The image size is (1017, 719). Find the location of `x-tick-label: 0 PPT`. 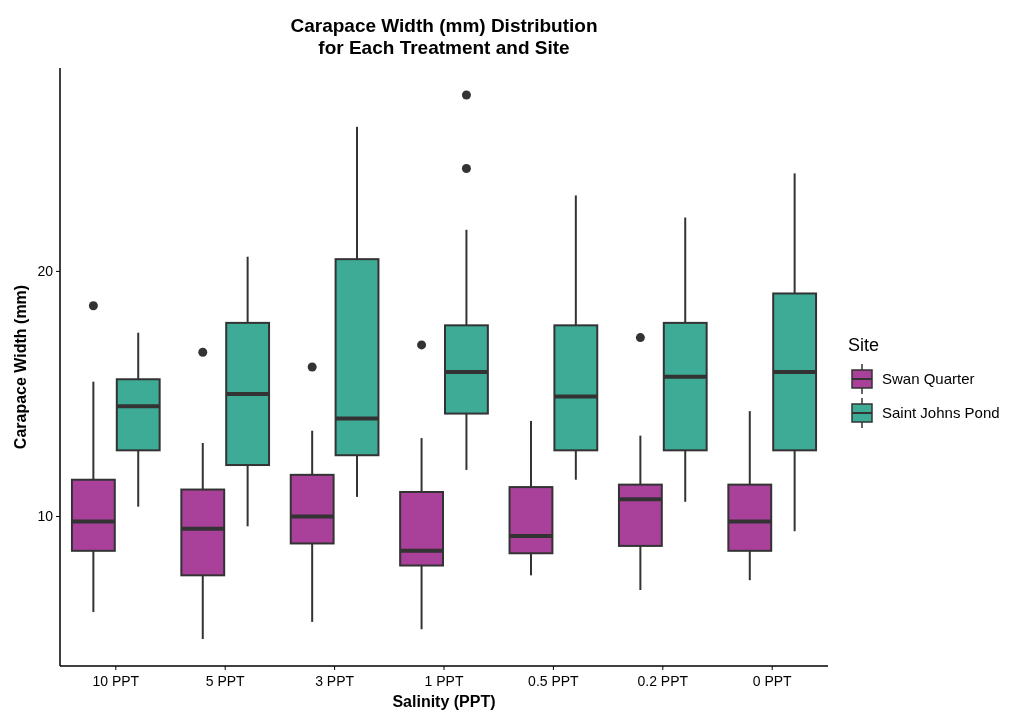

x-tick-label: 0 PPT is located at coordinates (772, 681).